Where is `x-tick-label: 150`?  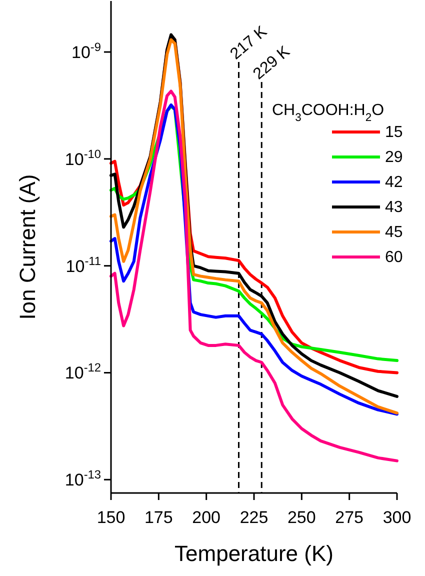 x-tick-label: 150 is located at coordinates (111, 517).